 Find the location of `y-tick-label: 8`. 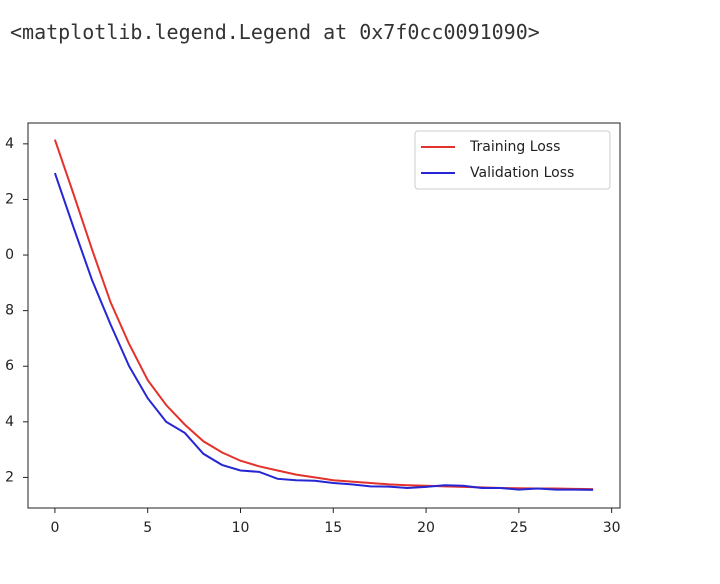

y-tick-label: 8 is located at coordinates (9, 311).